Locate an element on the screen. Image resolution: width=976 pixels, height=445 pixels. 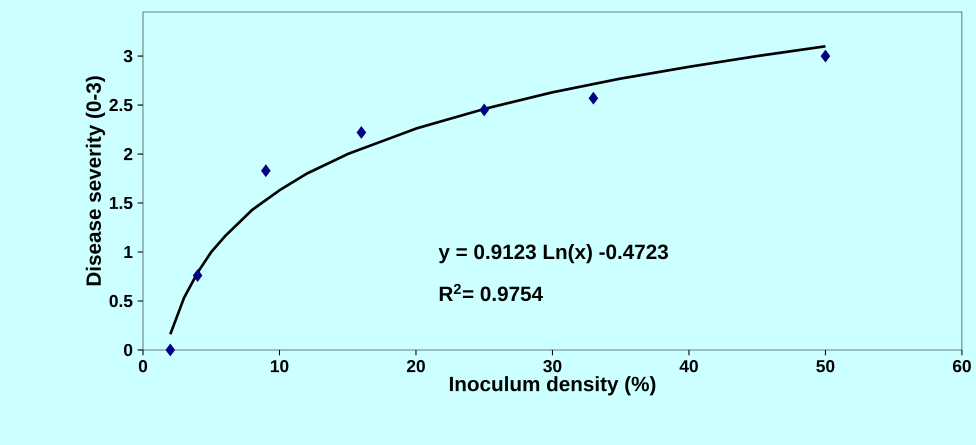
annotation: R$^{2}$= 0.9754 is located at coordinates (491, 293).